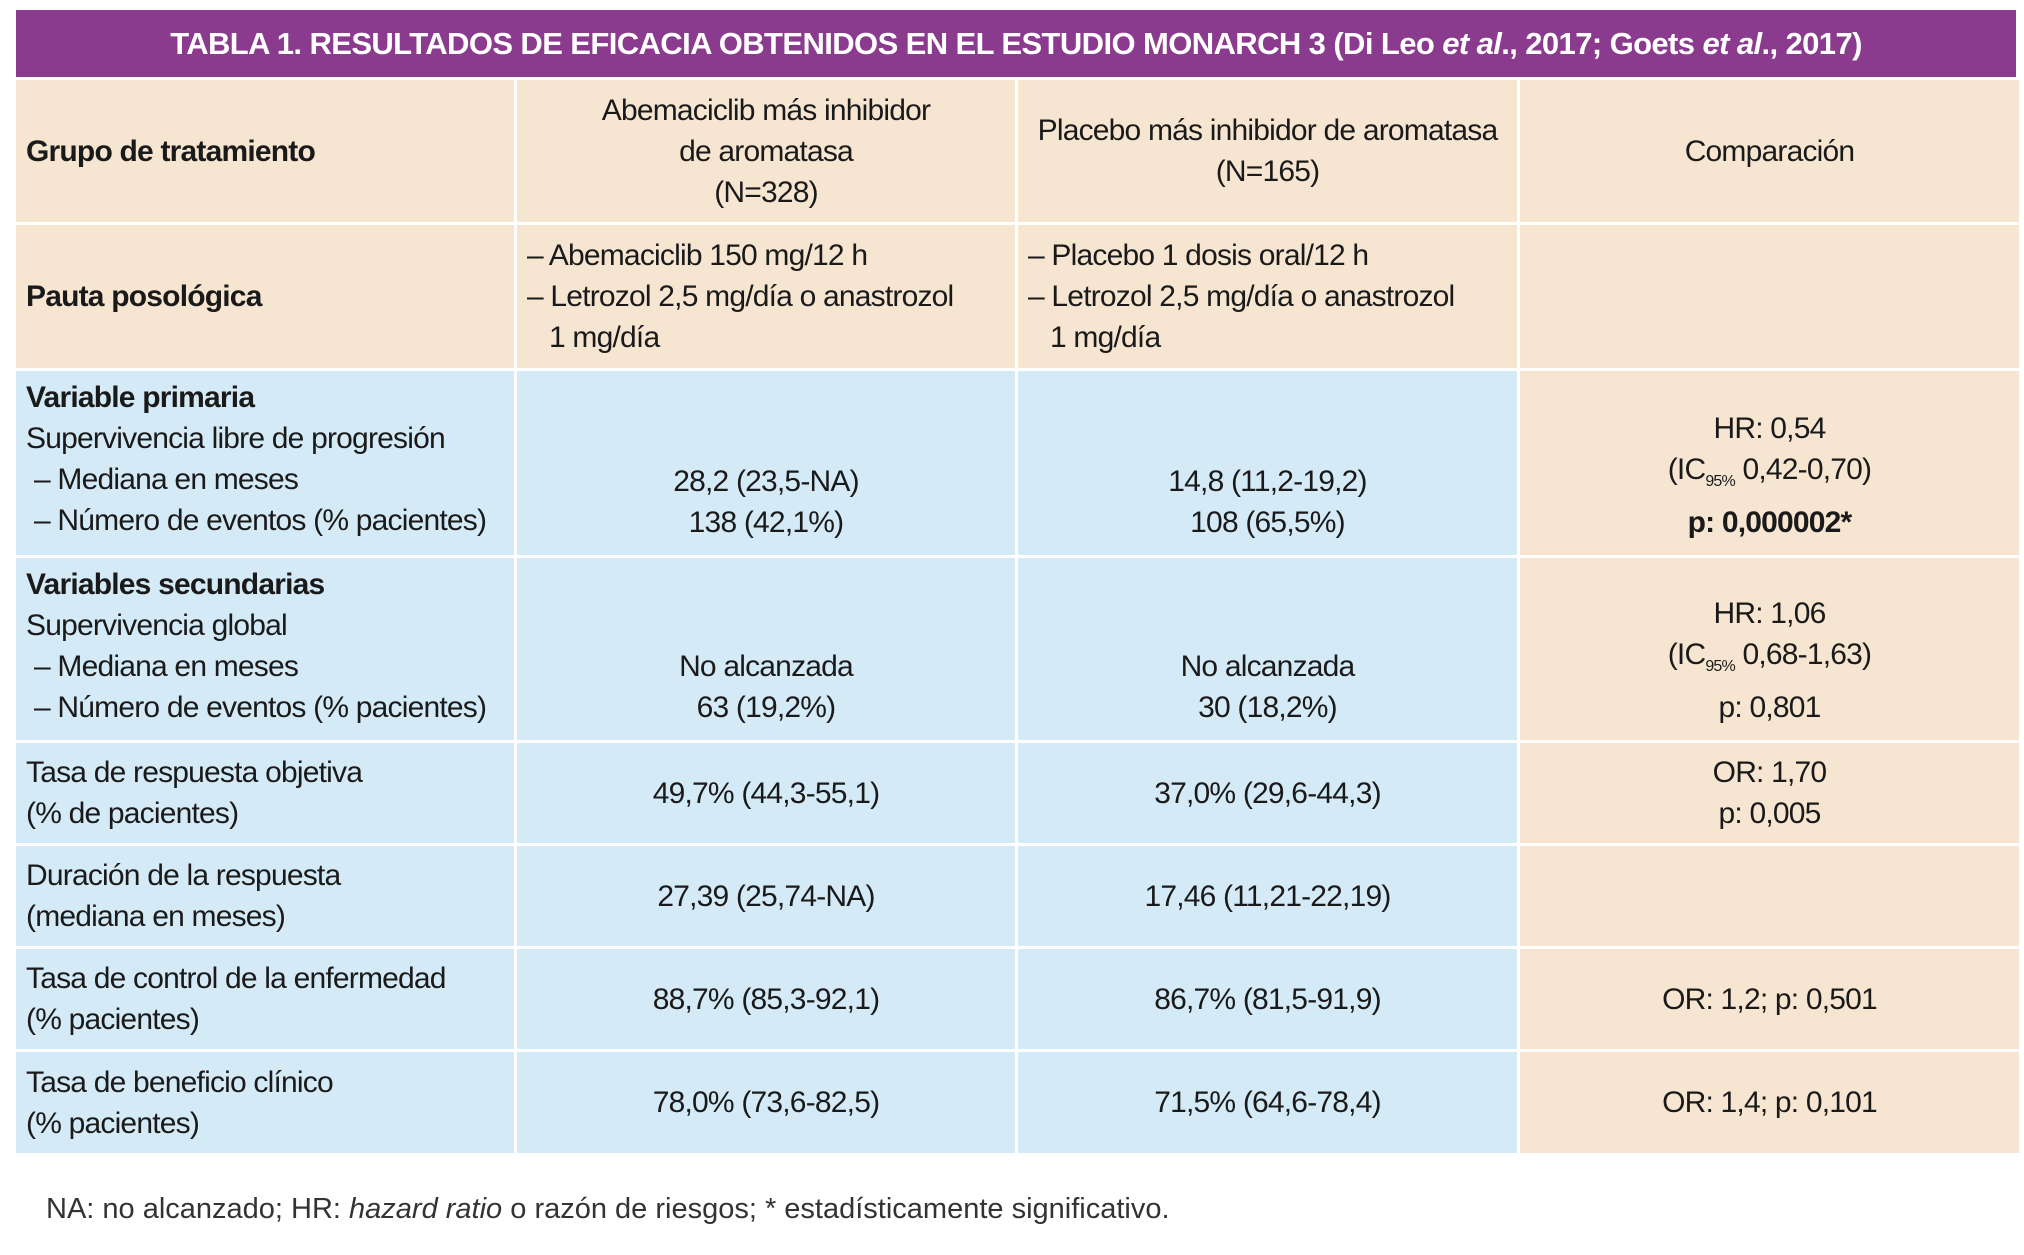 The image size is (2024, 1255). I want to click on cell-line: Variable primaria, so click(140, 397).